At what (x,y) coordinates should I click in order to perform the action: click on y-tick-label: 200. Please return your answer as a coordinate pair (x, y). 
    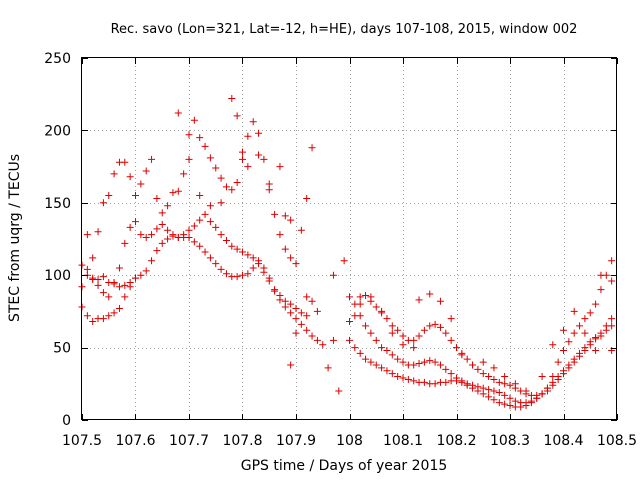
    Looking at the image, I should click on (57, 131).